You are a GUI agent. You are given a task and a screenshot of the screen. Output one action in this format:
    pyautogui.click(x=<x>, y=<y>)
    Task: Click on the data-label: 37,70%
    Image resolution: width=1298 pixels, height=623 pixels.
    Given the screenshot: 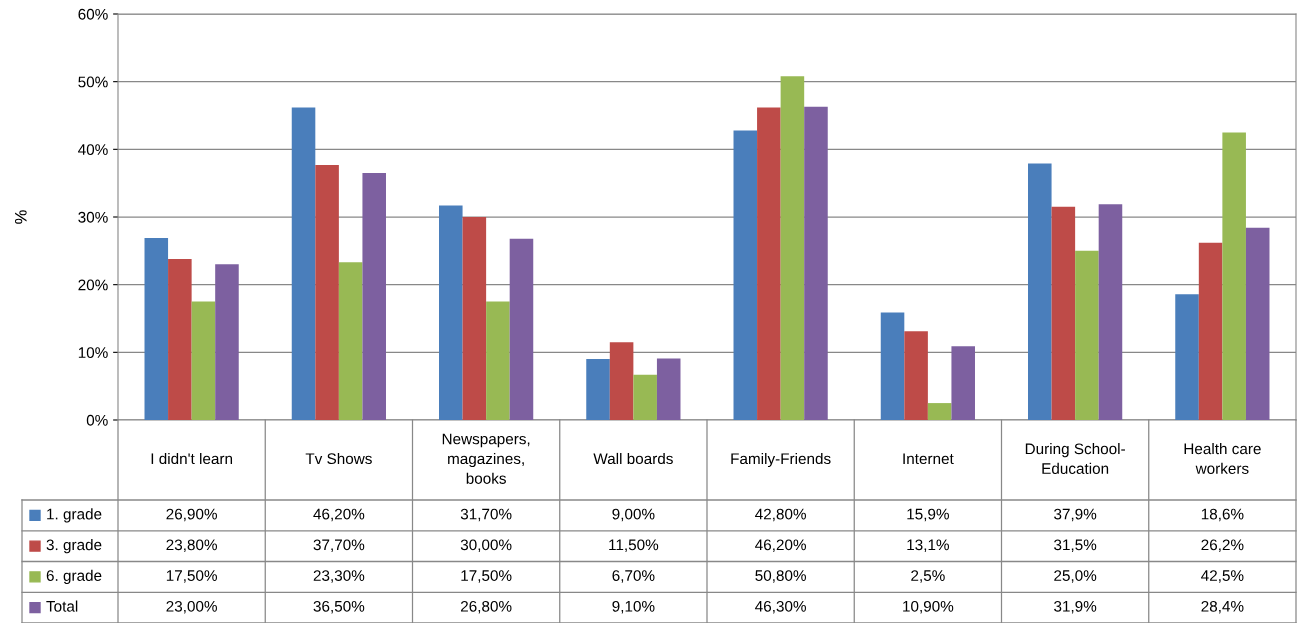 What is the action you would take?
    pyautogui.click(x=339, y=546)
    